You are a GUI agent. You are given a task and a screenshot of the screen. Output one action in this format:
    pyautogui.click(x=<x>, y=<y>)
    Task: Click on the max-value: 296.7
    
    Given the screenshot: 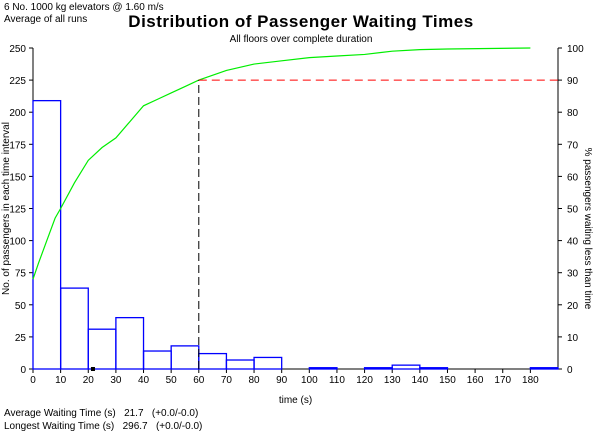 What is the action you would take?
    pyautogui.click(x=135, y=426)
    